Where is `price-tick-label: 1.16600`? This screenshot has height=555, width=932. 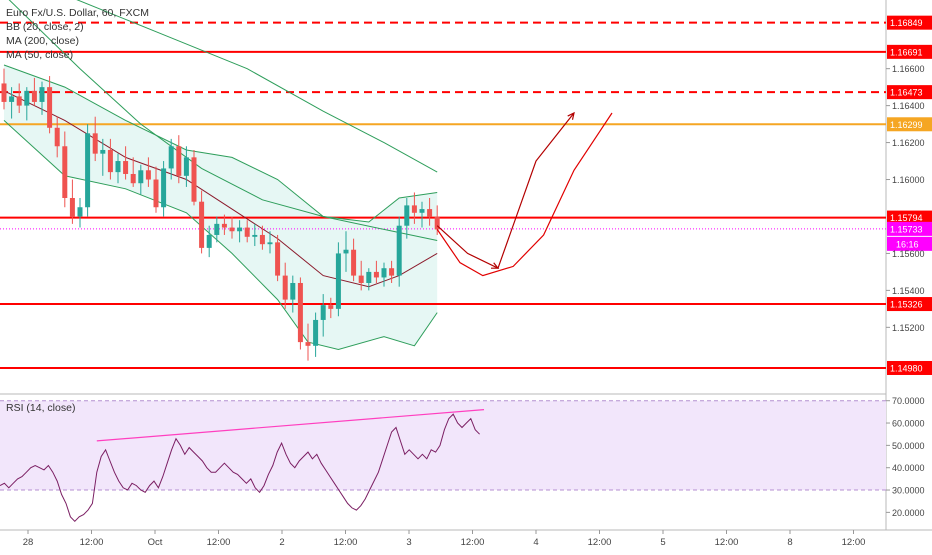
price-tick-label: 1.16600 is located at coordinates (908, 69).